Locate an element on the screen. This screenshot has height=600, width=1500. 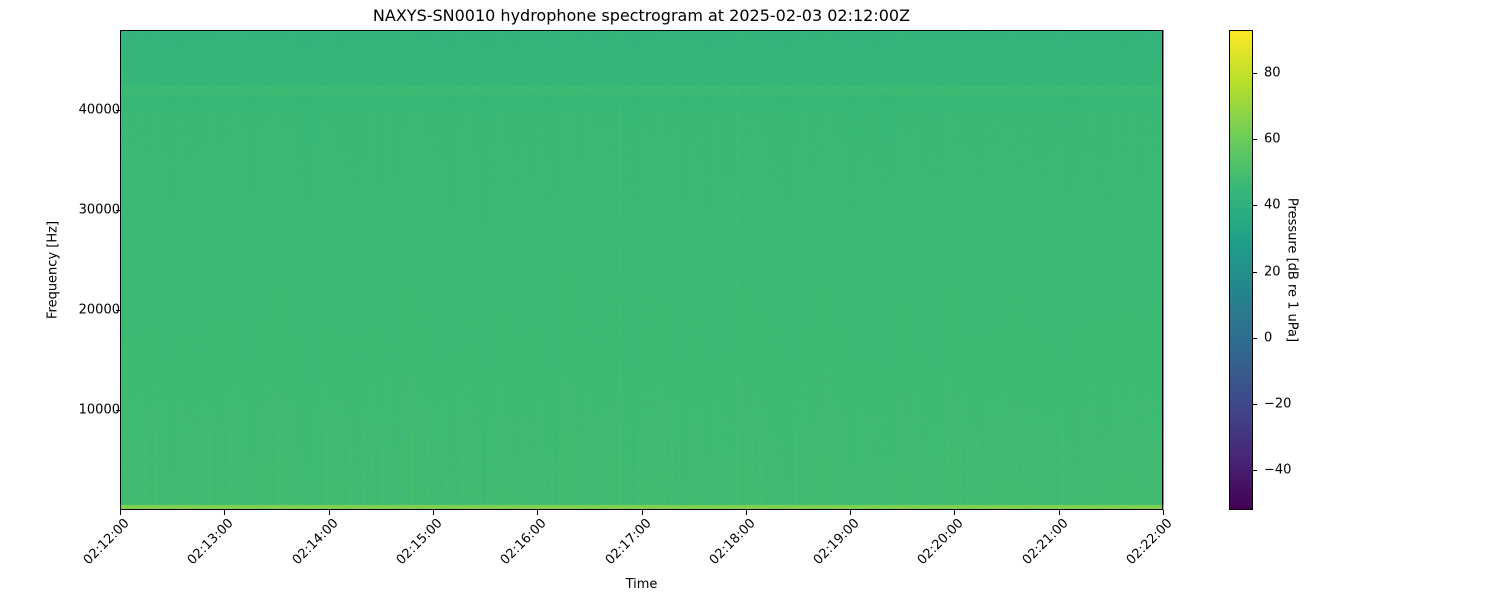
y-tick-label: 40000 is located at coordinates (99, 110).